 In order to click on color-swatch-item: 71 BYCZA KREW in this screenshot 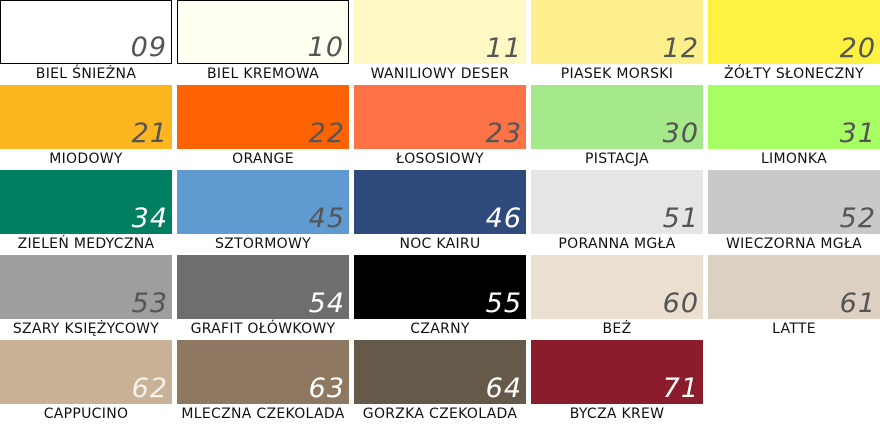, I will do `click(617, 382)`.